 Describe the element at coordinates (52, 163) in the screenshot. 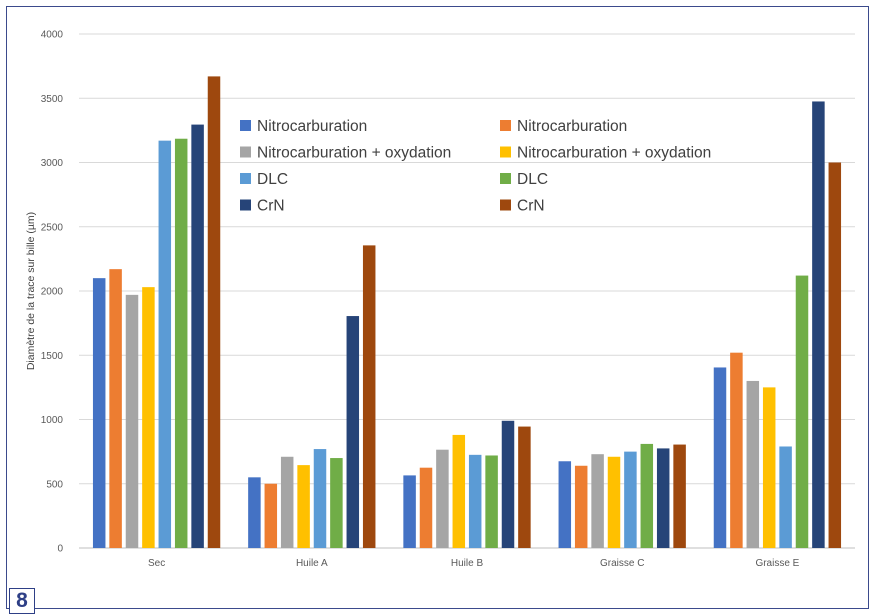

I see `y-tick-label: 3000` at that location.